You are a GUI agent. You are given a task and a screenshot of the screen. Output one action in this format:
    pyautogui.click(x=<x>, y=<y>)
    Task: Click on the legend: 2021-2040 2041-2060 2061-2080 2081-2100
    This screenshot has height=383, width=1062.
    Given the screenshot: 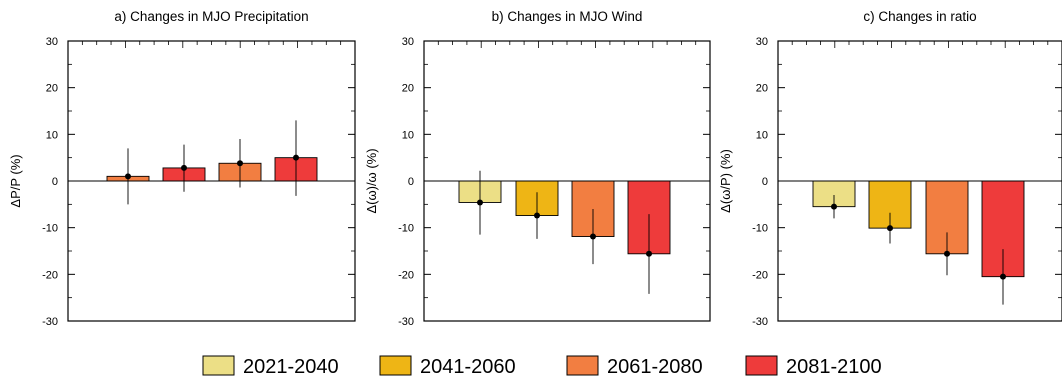 What is the action you would take?
    pyautogui.click(x=542, y=366)
    